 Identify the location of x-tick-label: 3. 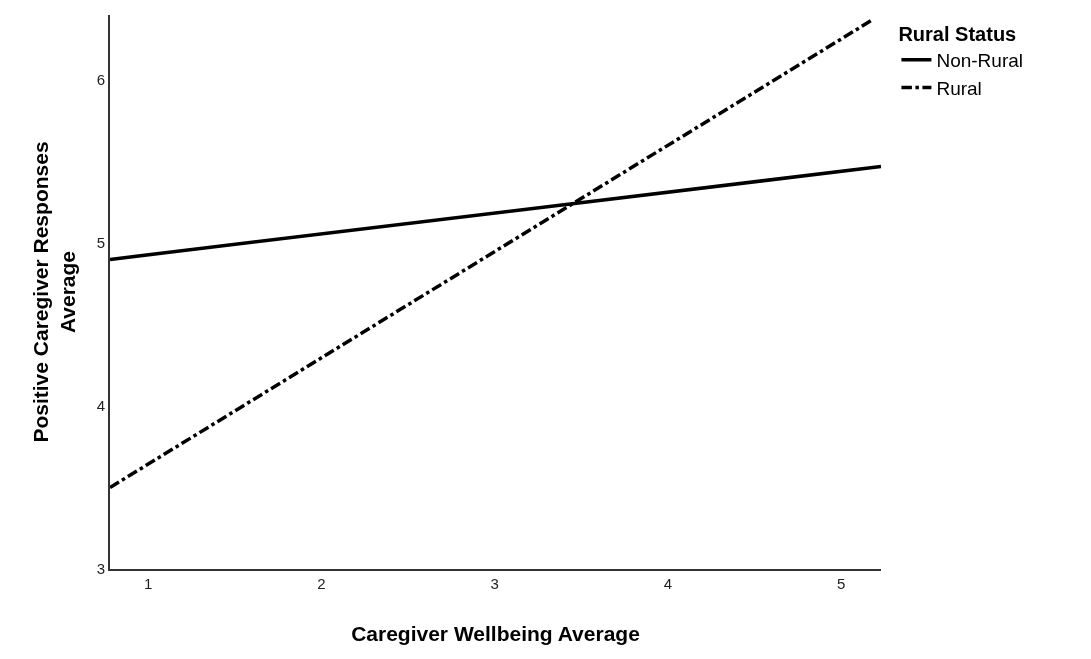
(494, 583).